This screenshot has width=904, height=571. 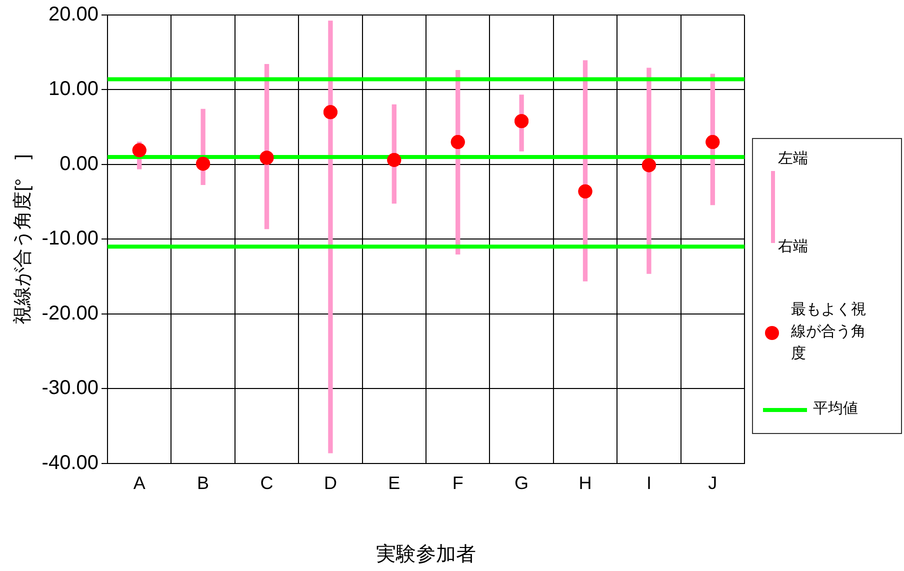 What do you see at coordinates (426, 554) in the screenshot?
I see `x-axis-title: 実験参加者` at bounding box center [426, 554].